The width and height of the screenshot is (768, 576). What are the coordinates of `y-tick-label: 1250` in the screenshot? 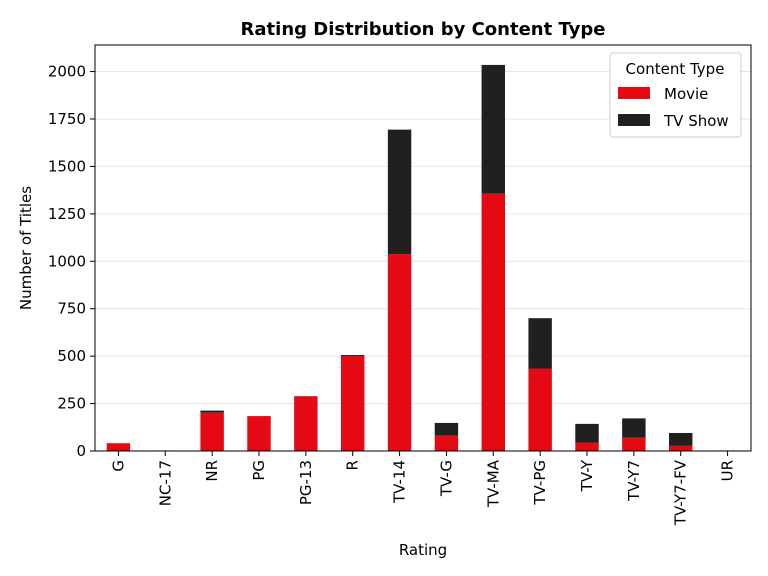 It's located at (67, 214).